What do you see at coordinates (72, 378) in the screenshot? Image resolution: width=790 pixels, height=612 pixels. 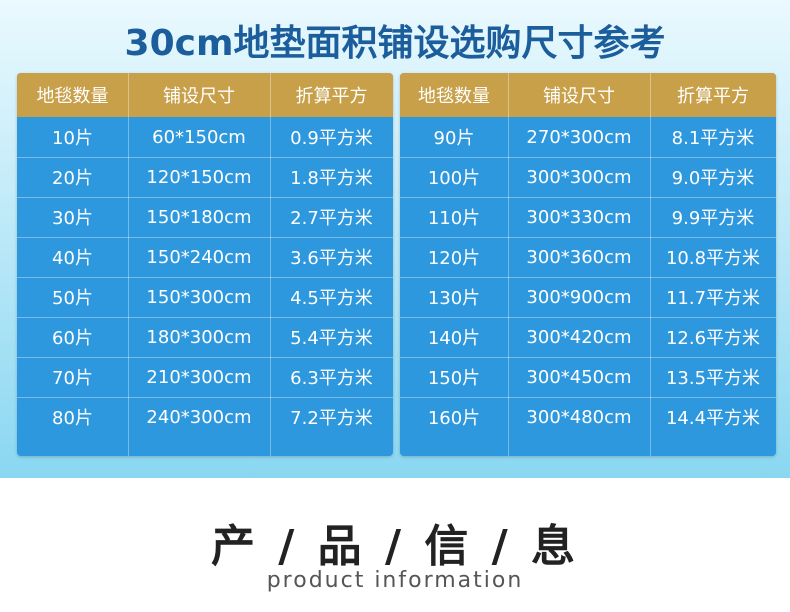 I see `table-cell: 70片` at bounding box center [72, 378].